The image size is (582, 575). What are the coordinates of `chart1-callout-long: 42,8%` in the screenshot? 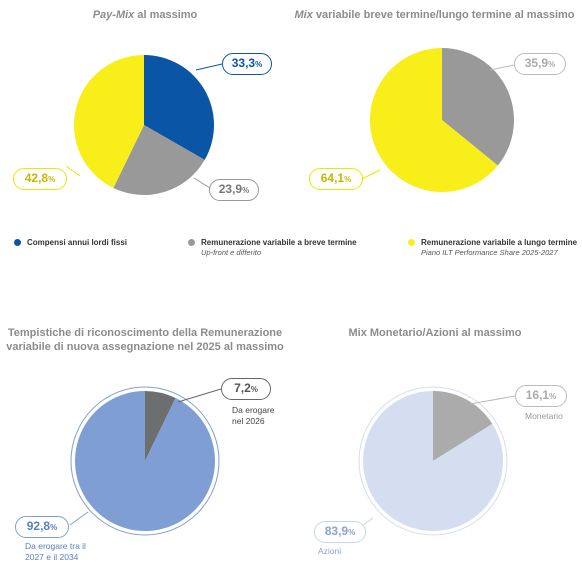 It's located at (40, 179).